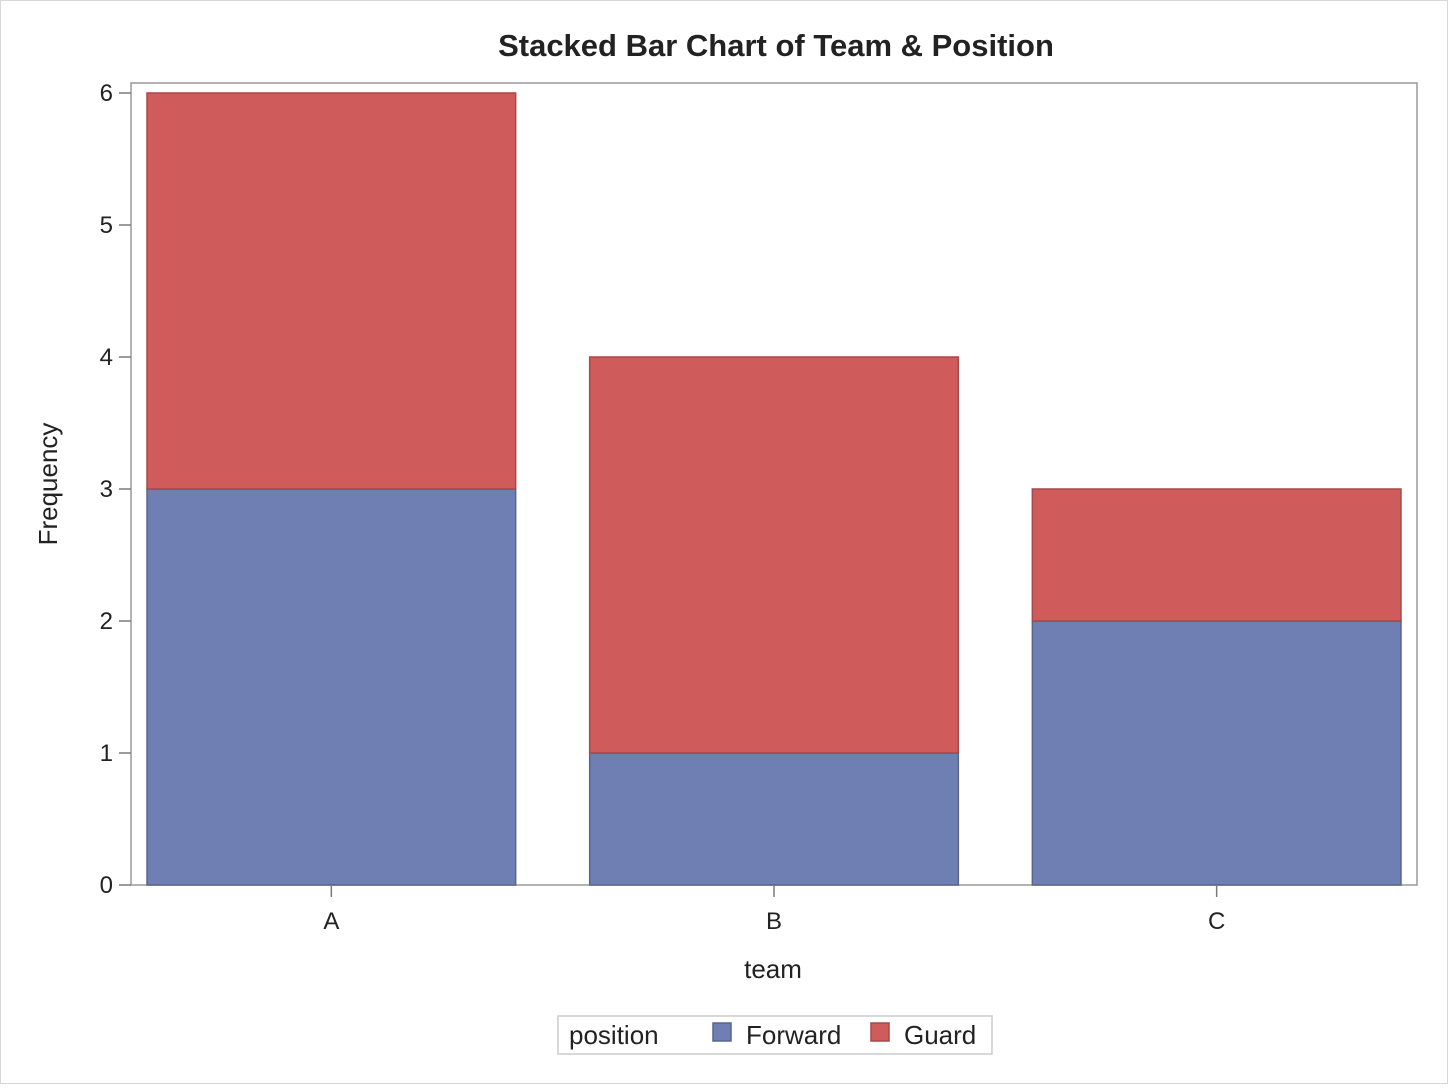 The height and width of the screenshot is (1088, 1448). I want to click on x-tick-label: B, so click(774, 921).